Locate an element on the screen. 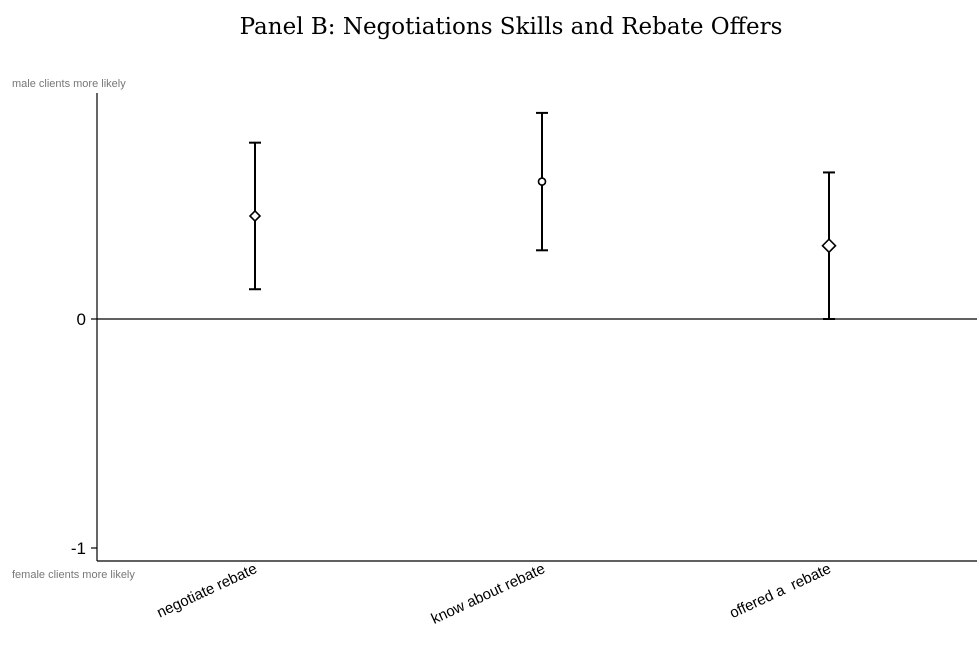 Image resolution: width=977 pixels, height=656 pixels. category-label: know about rebate is located at coordinates (488, 594).